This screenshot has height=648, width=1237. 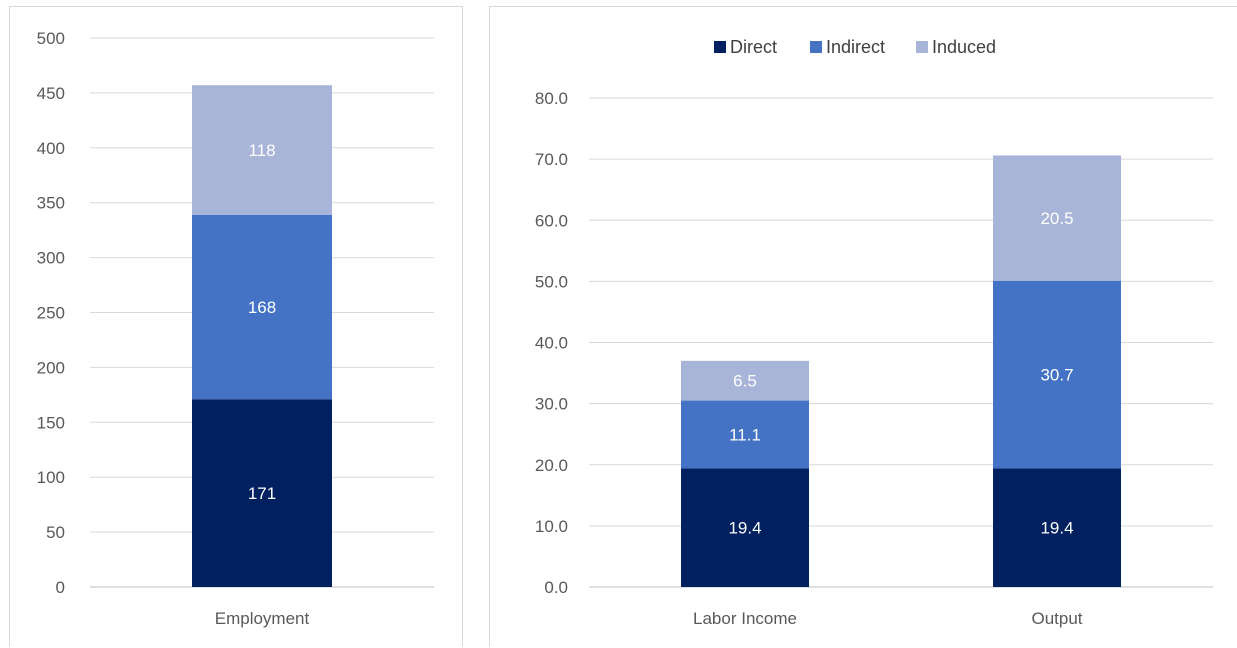 What do you see at coordinates (816, 47) in the screenshot?
I see `legend-swatch-indirect` at bounding box center [816, 47].